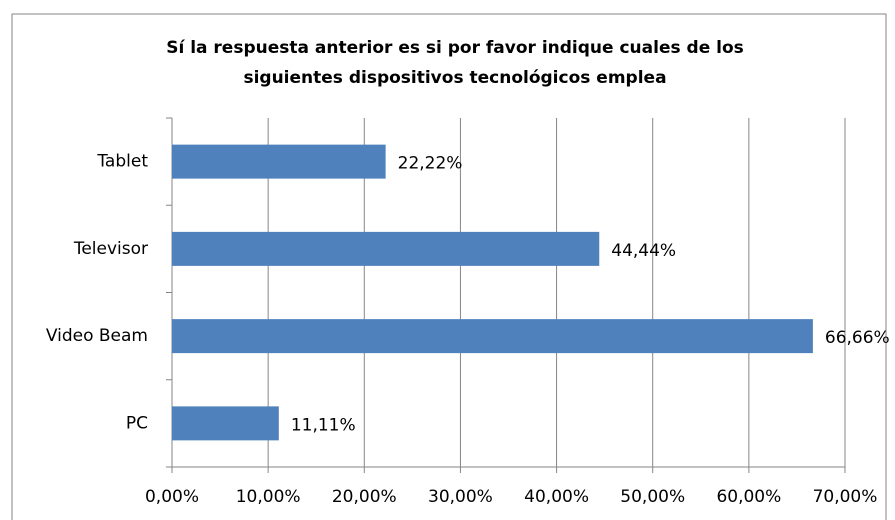  Describe the element at coordinates (323, 425) in the screenshot. I see `data-label: 11,11%` at that location.